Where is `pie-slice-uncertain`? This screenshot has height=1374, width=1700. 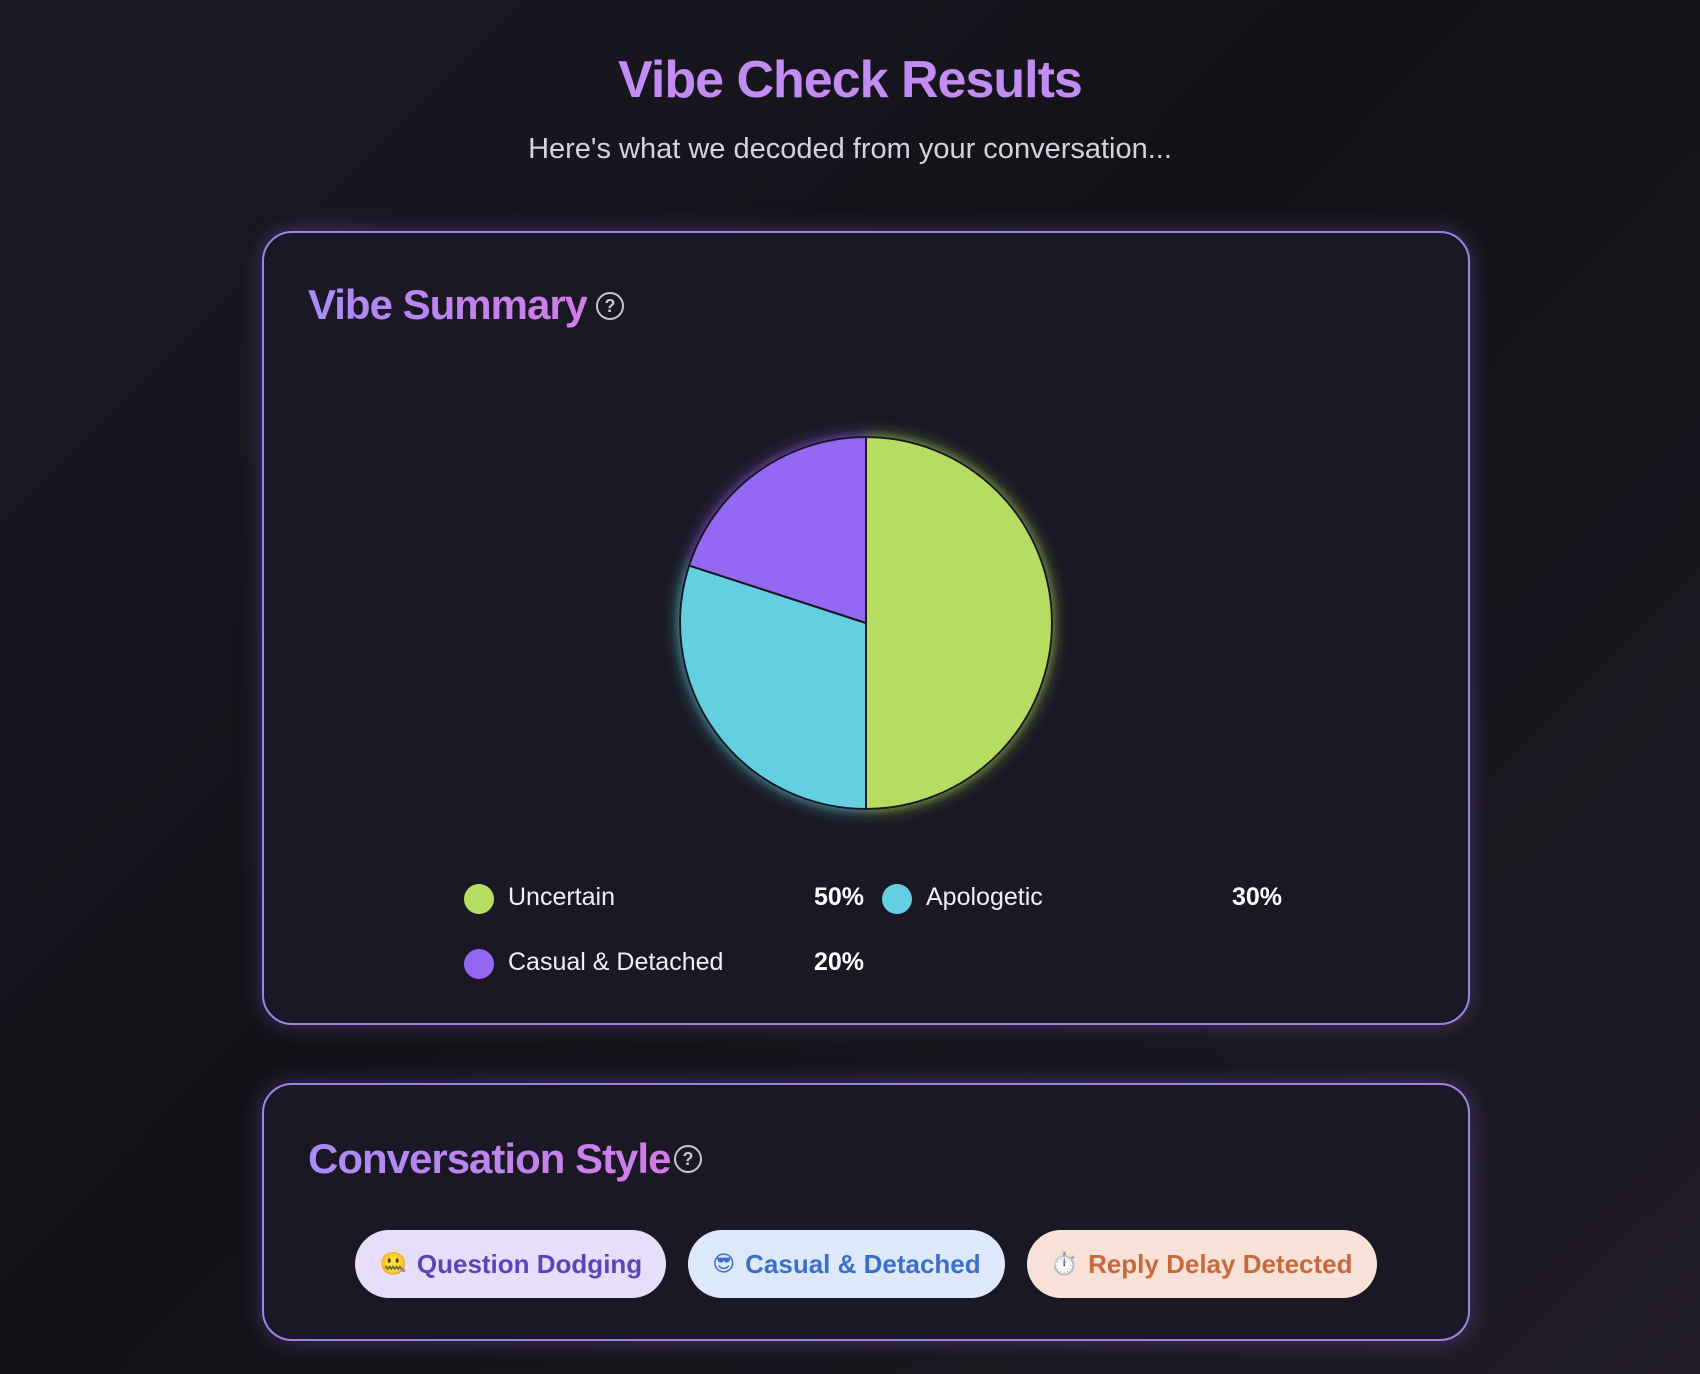 pie-slice-uncertain is located at coordinates (959, 623).